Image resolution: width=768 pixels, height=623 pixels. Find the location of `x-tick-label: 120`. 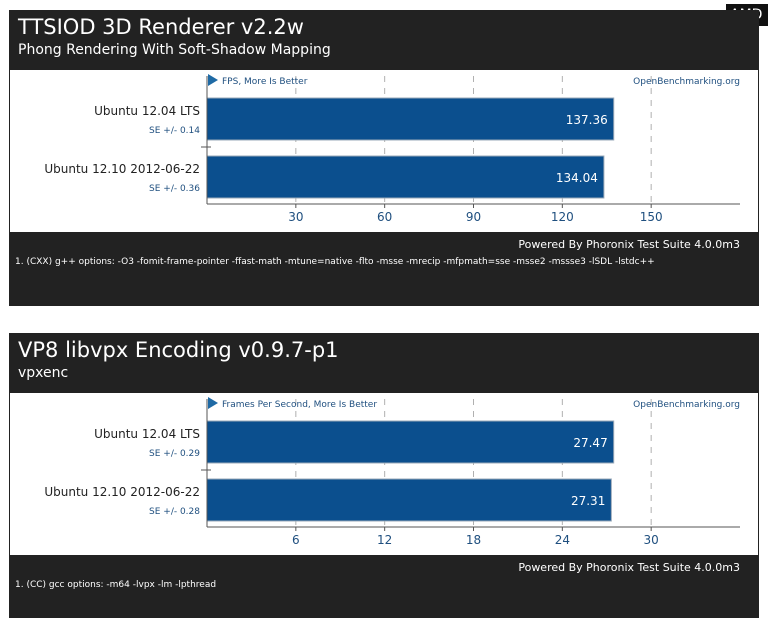

x-tick-label: 120 is located at coordinates (562, 217).